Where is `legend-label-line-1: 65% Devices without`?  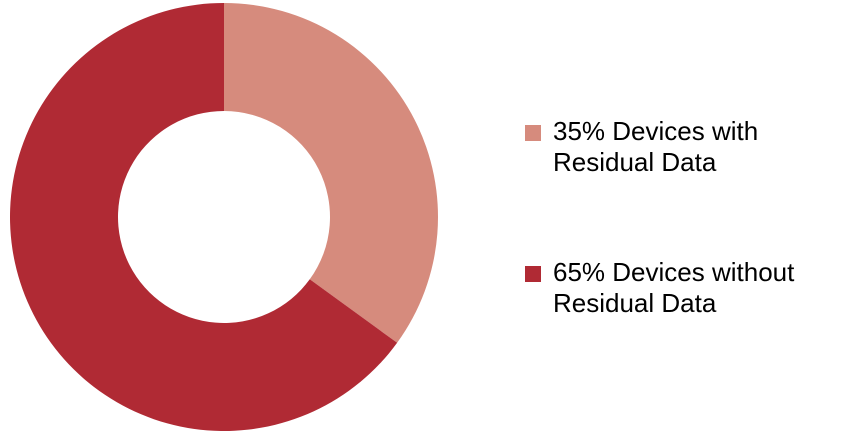 legend-label-line-1: 65% Devices without is located at coordinates (674, 272).